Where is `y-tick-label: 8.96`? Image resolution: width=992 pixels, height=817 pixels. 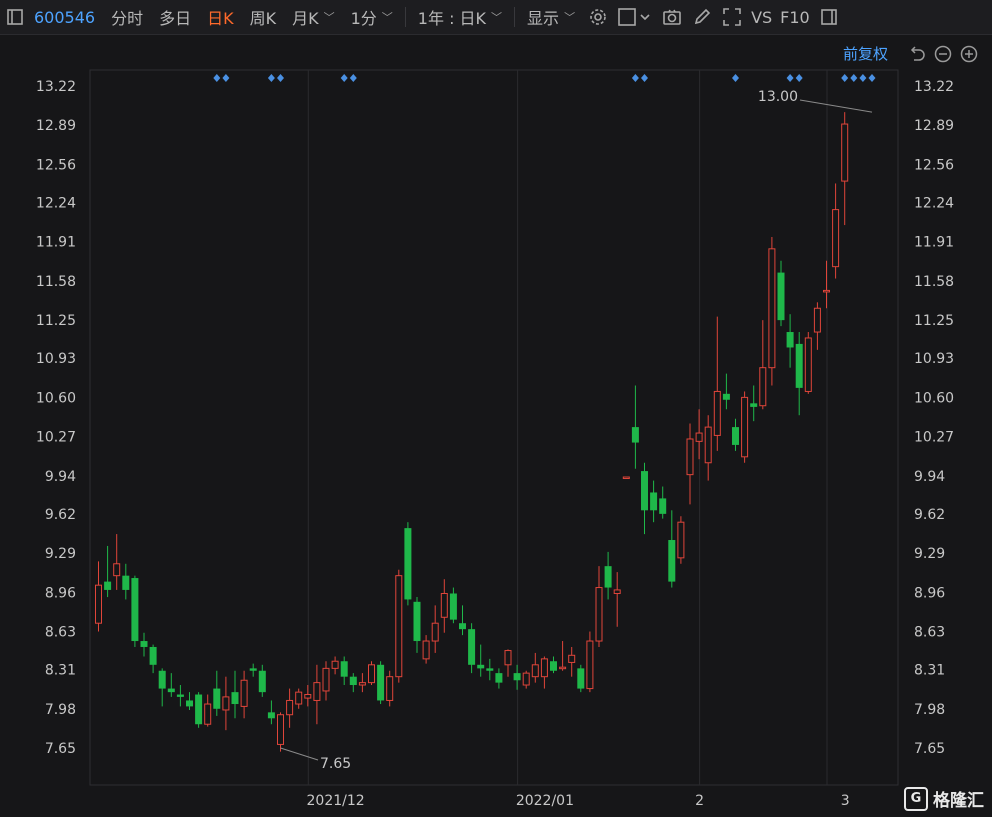 y-tick-label: 8.96 is located at coordinates (929, 593).